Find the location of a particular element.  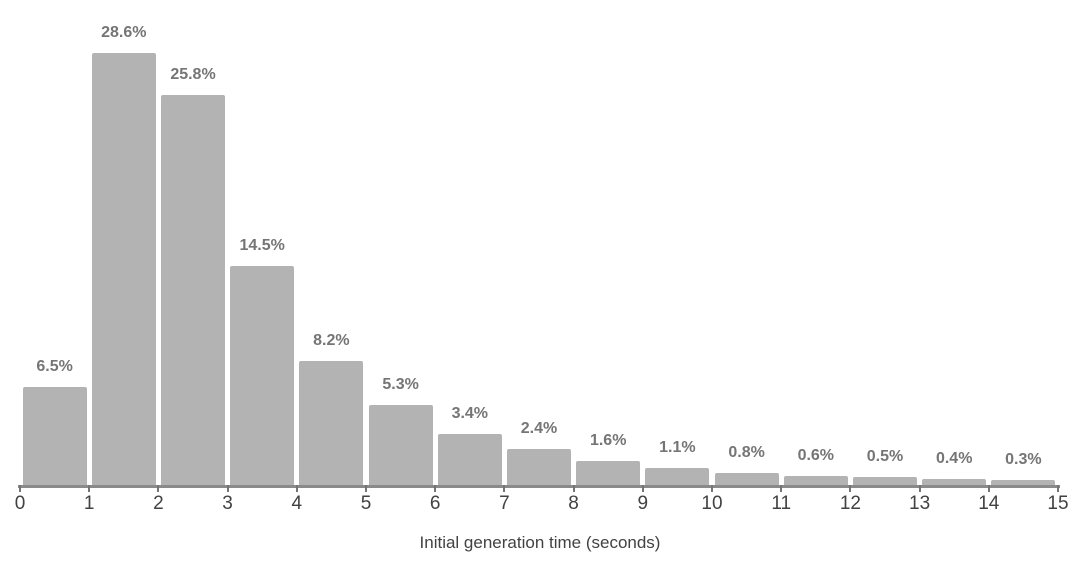

x-axis-tick-label: 11 is located at coordinates (781, 503).